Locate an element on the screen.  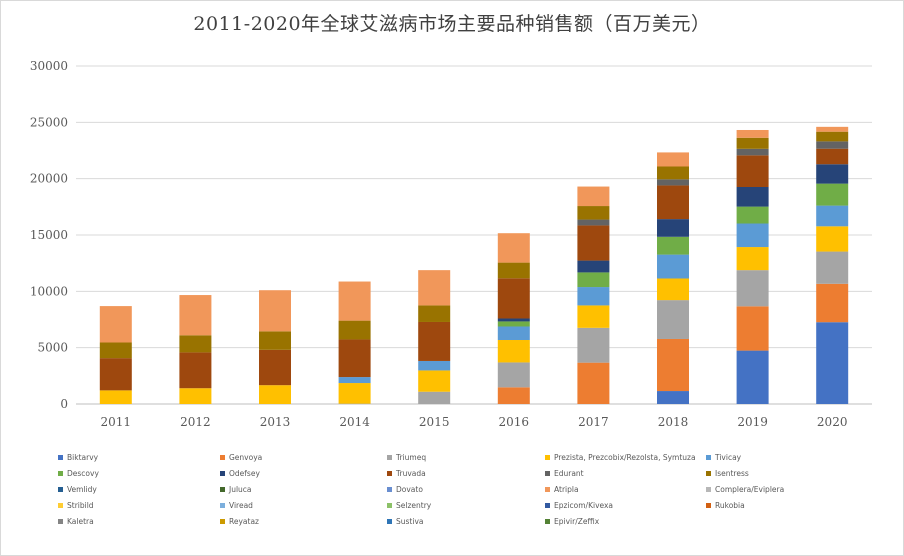
x-tick-label: 2015 is located at coordinates (434, 422).